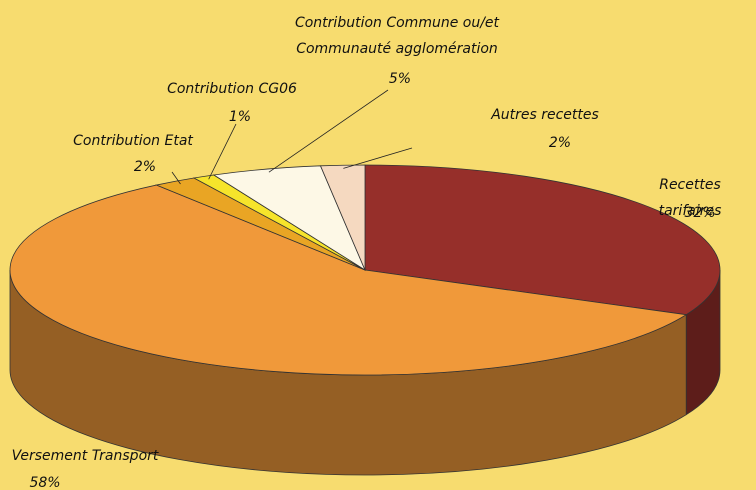 This screenshot has height=490, width=756. What do you see at coordinates (400, 79) in the screenshot?
I see `value-label: 5%` at bounding box center [400, 79].